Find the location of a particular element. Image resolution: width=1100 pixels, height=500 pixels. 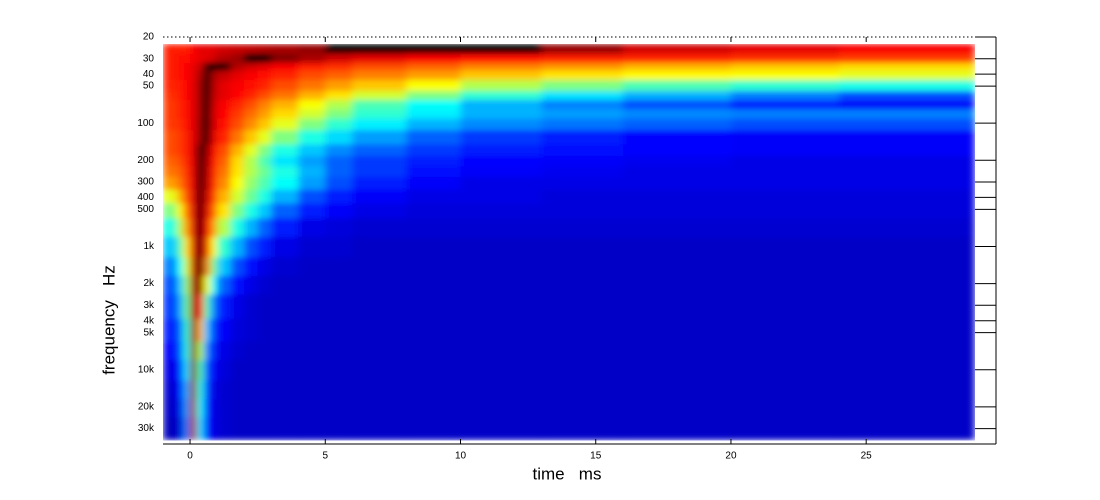

y-tick-label: 200 is located at coordinates (145, 160).